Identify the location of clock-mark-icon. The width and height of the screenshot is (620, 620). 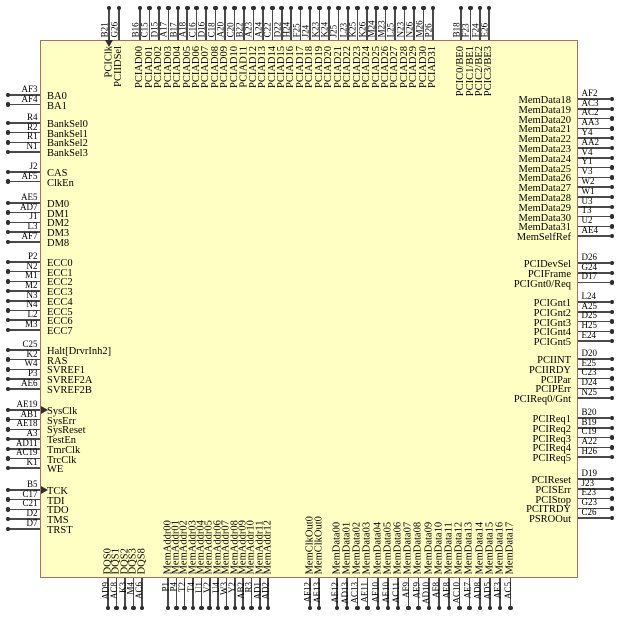
(109, 43).